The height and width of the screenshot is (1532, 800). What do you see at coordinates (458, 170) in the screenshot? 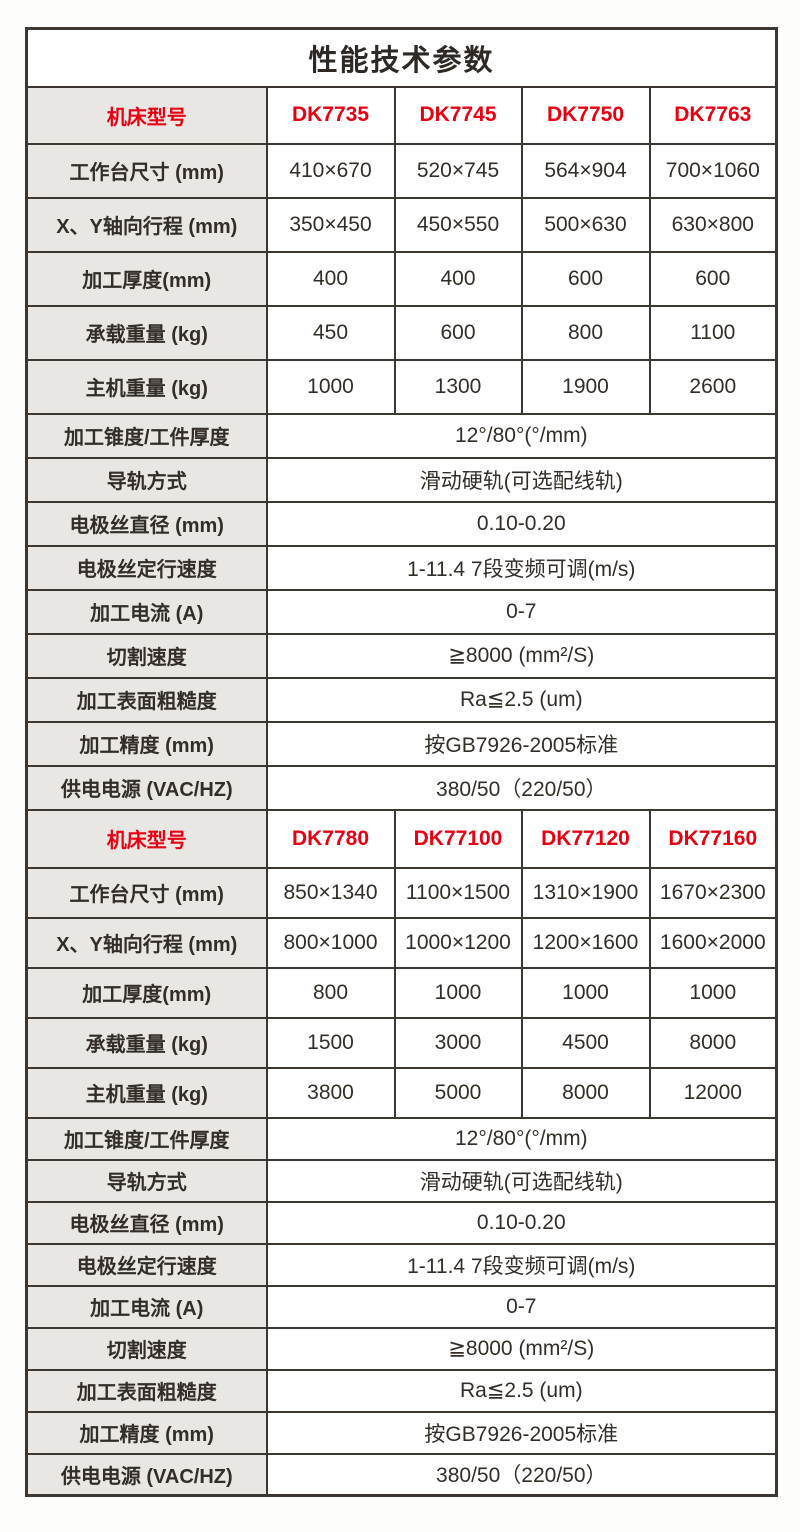
I see `spec-value: 520×745` at bounding box center [458, 170].